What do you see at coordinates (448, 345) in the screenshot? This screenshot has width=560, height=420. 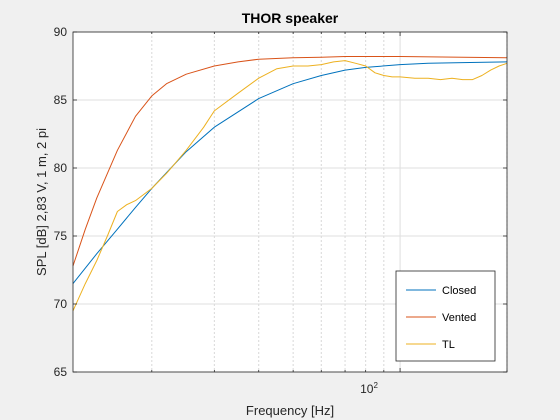 I see `legend-label-tl: TL` at bounding box center [448, 345].